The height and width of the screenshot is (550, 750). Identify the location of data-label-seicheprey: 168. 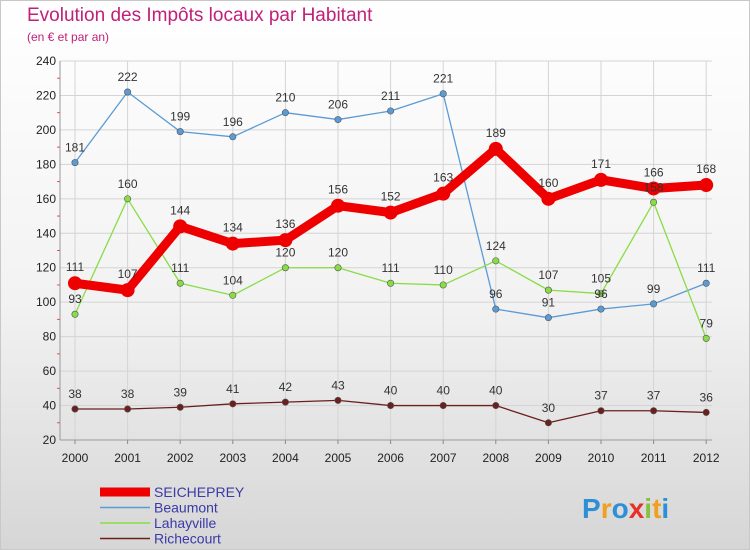
(706, 169).